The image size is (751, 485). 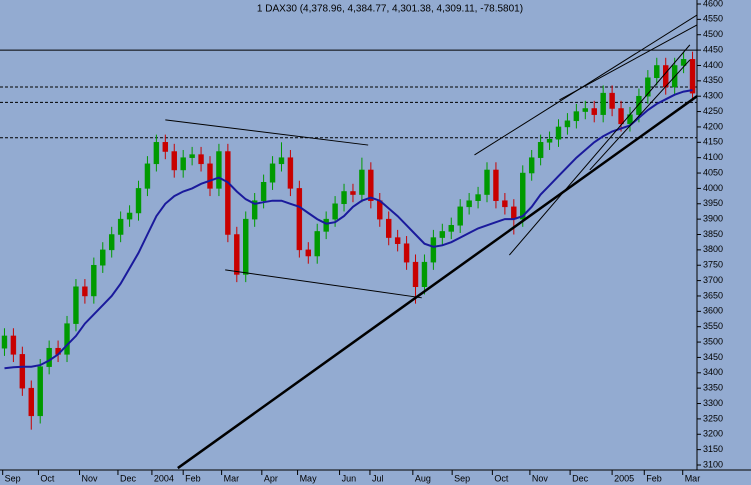 I want to click on y-tick-label: 3400, so click(x=713, y=372).